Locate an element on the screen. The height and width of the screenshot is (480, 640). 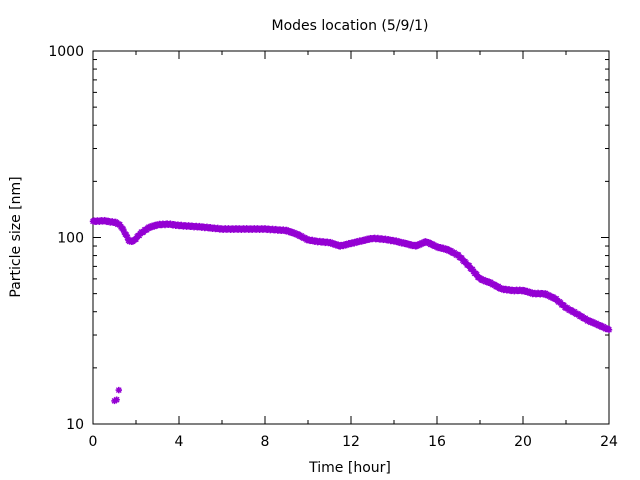
y-tick-label: 1000 is located at coordinates (66, 52).